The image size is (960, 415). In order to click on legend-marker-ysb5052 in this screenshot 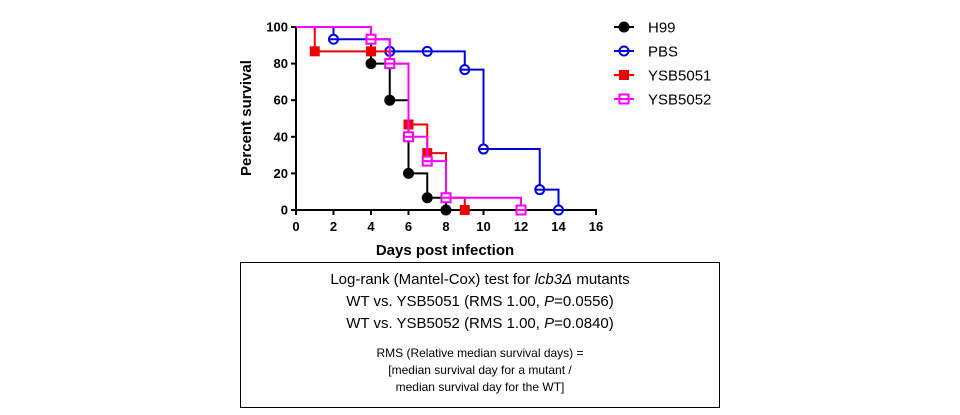, I will do `click(624, 99)`.